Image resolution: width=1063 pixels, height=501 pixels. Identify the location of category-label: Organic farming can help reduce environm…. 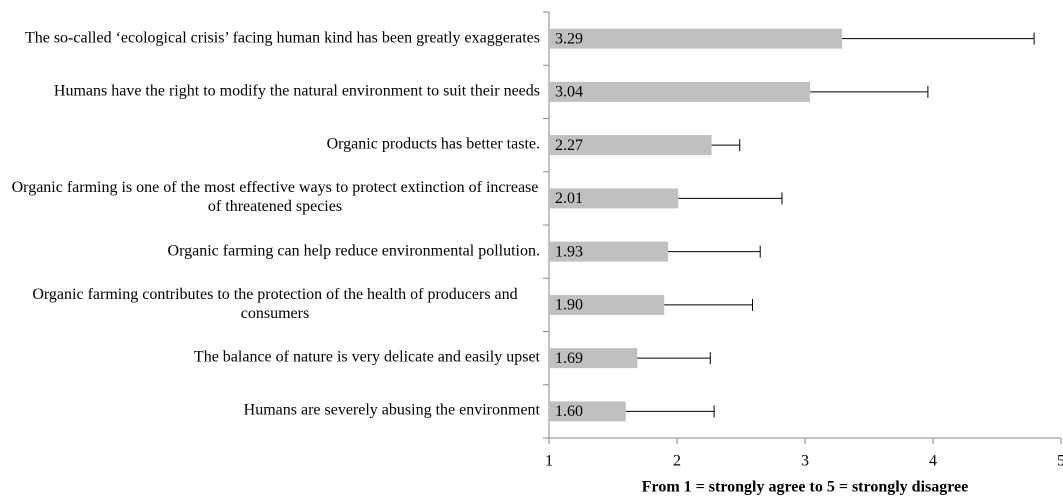
(270, 250).